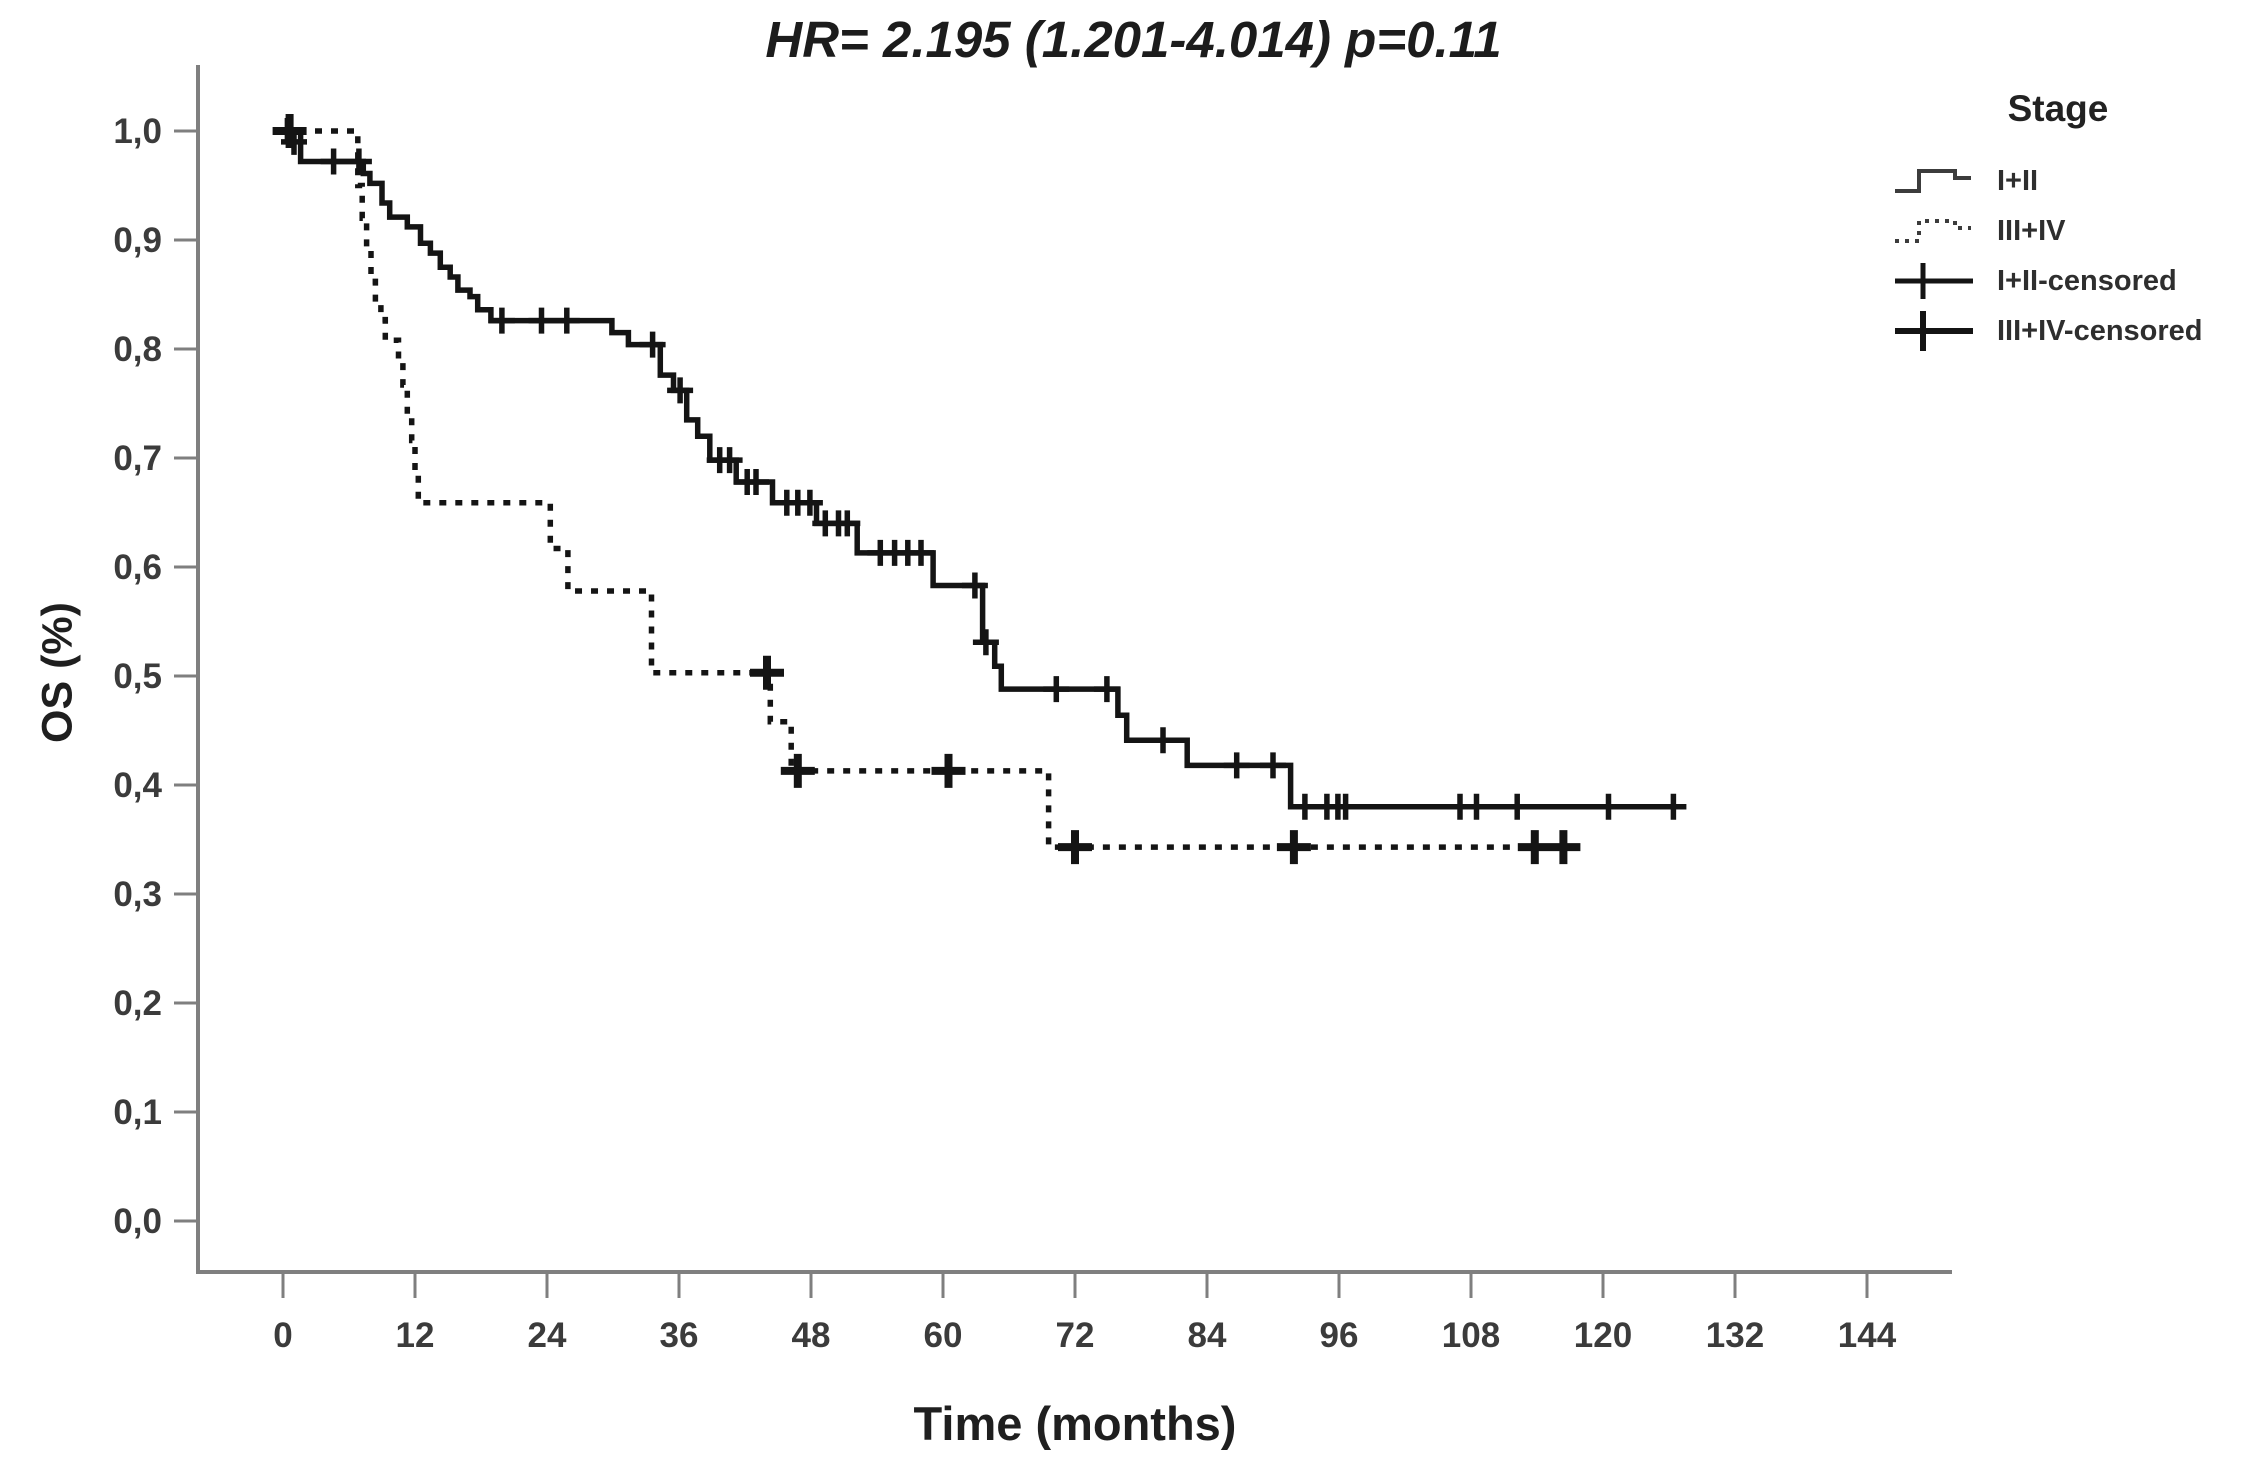  I want to click on legend-item-i-ii-censored: I+II-censored, so click(2079, 281).